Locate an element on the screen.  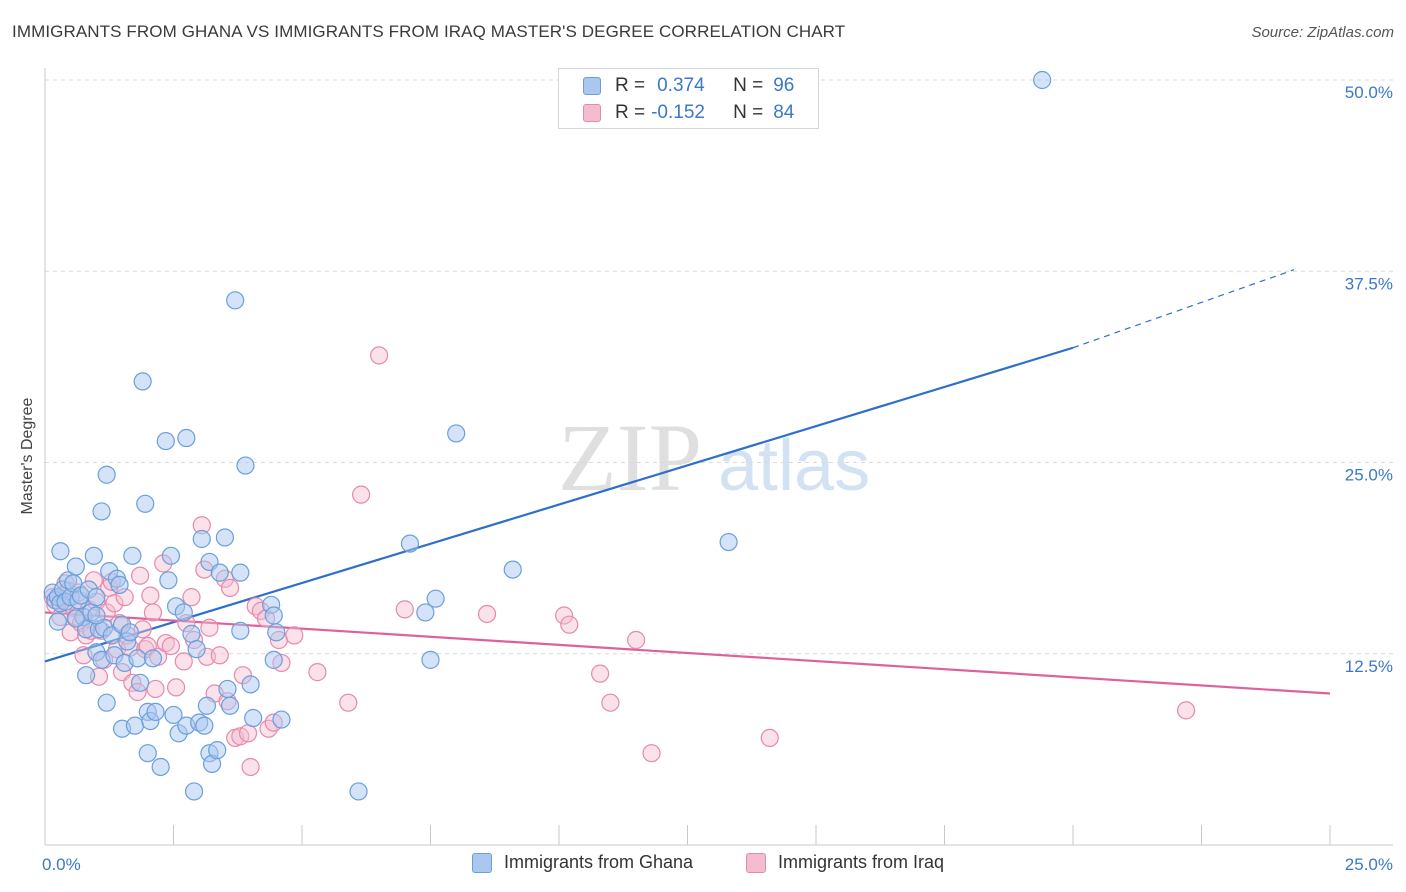
stats-legend: R = 0.374 N = 96 R = -0.152 N = 84 is located at coordinates (688, 98).